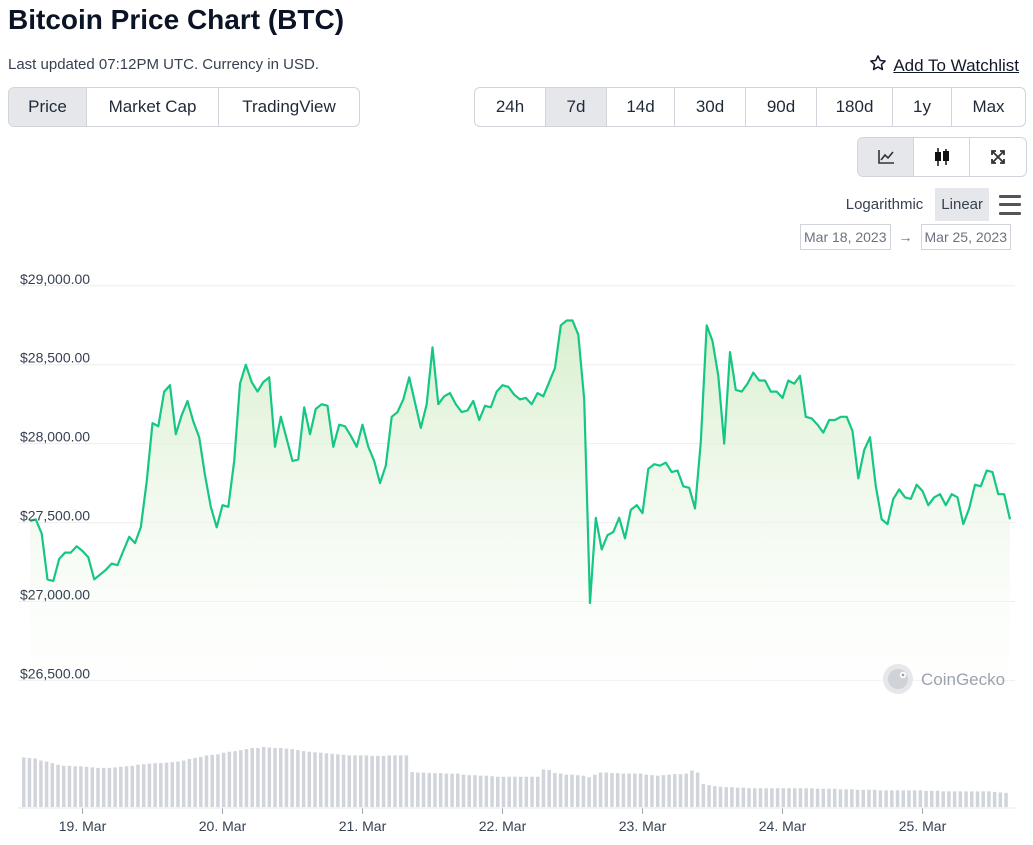 Image resolution: width=1033 pixels, height=845 pixels. Describe the element at coordinates (510, 107) in the screenshot. I see `range-24h-button: 24h` at that location.